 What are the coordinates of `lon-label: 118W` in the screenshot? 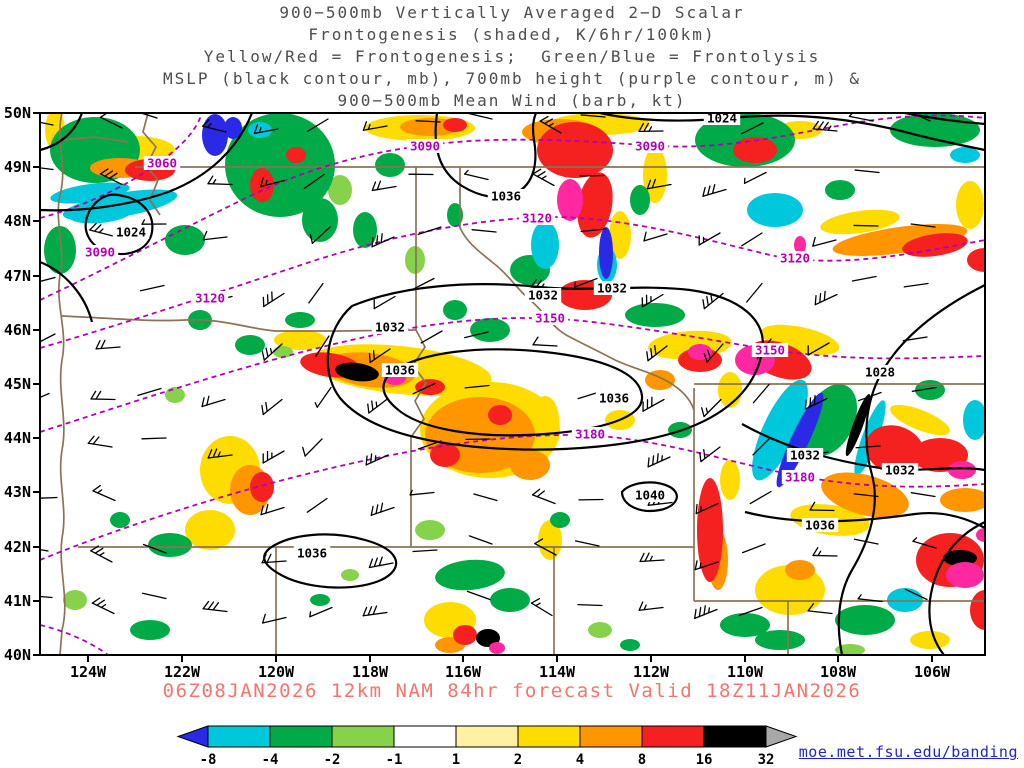 It's located at (370, 672).